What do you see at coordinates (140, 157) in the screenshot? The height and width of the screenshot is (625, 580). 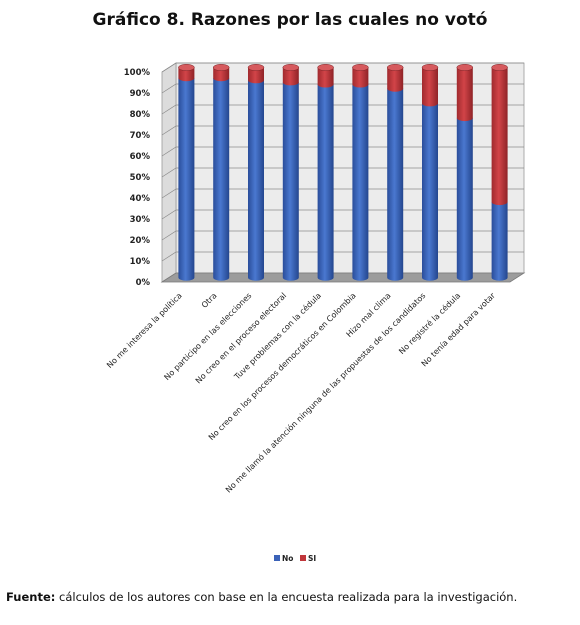 I see `y-tick-label: 60%` at bounding box center [140, 157].